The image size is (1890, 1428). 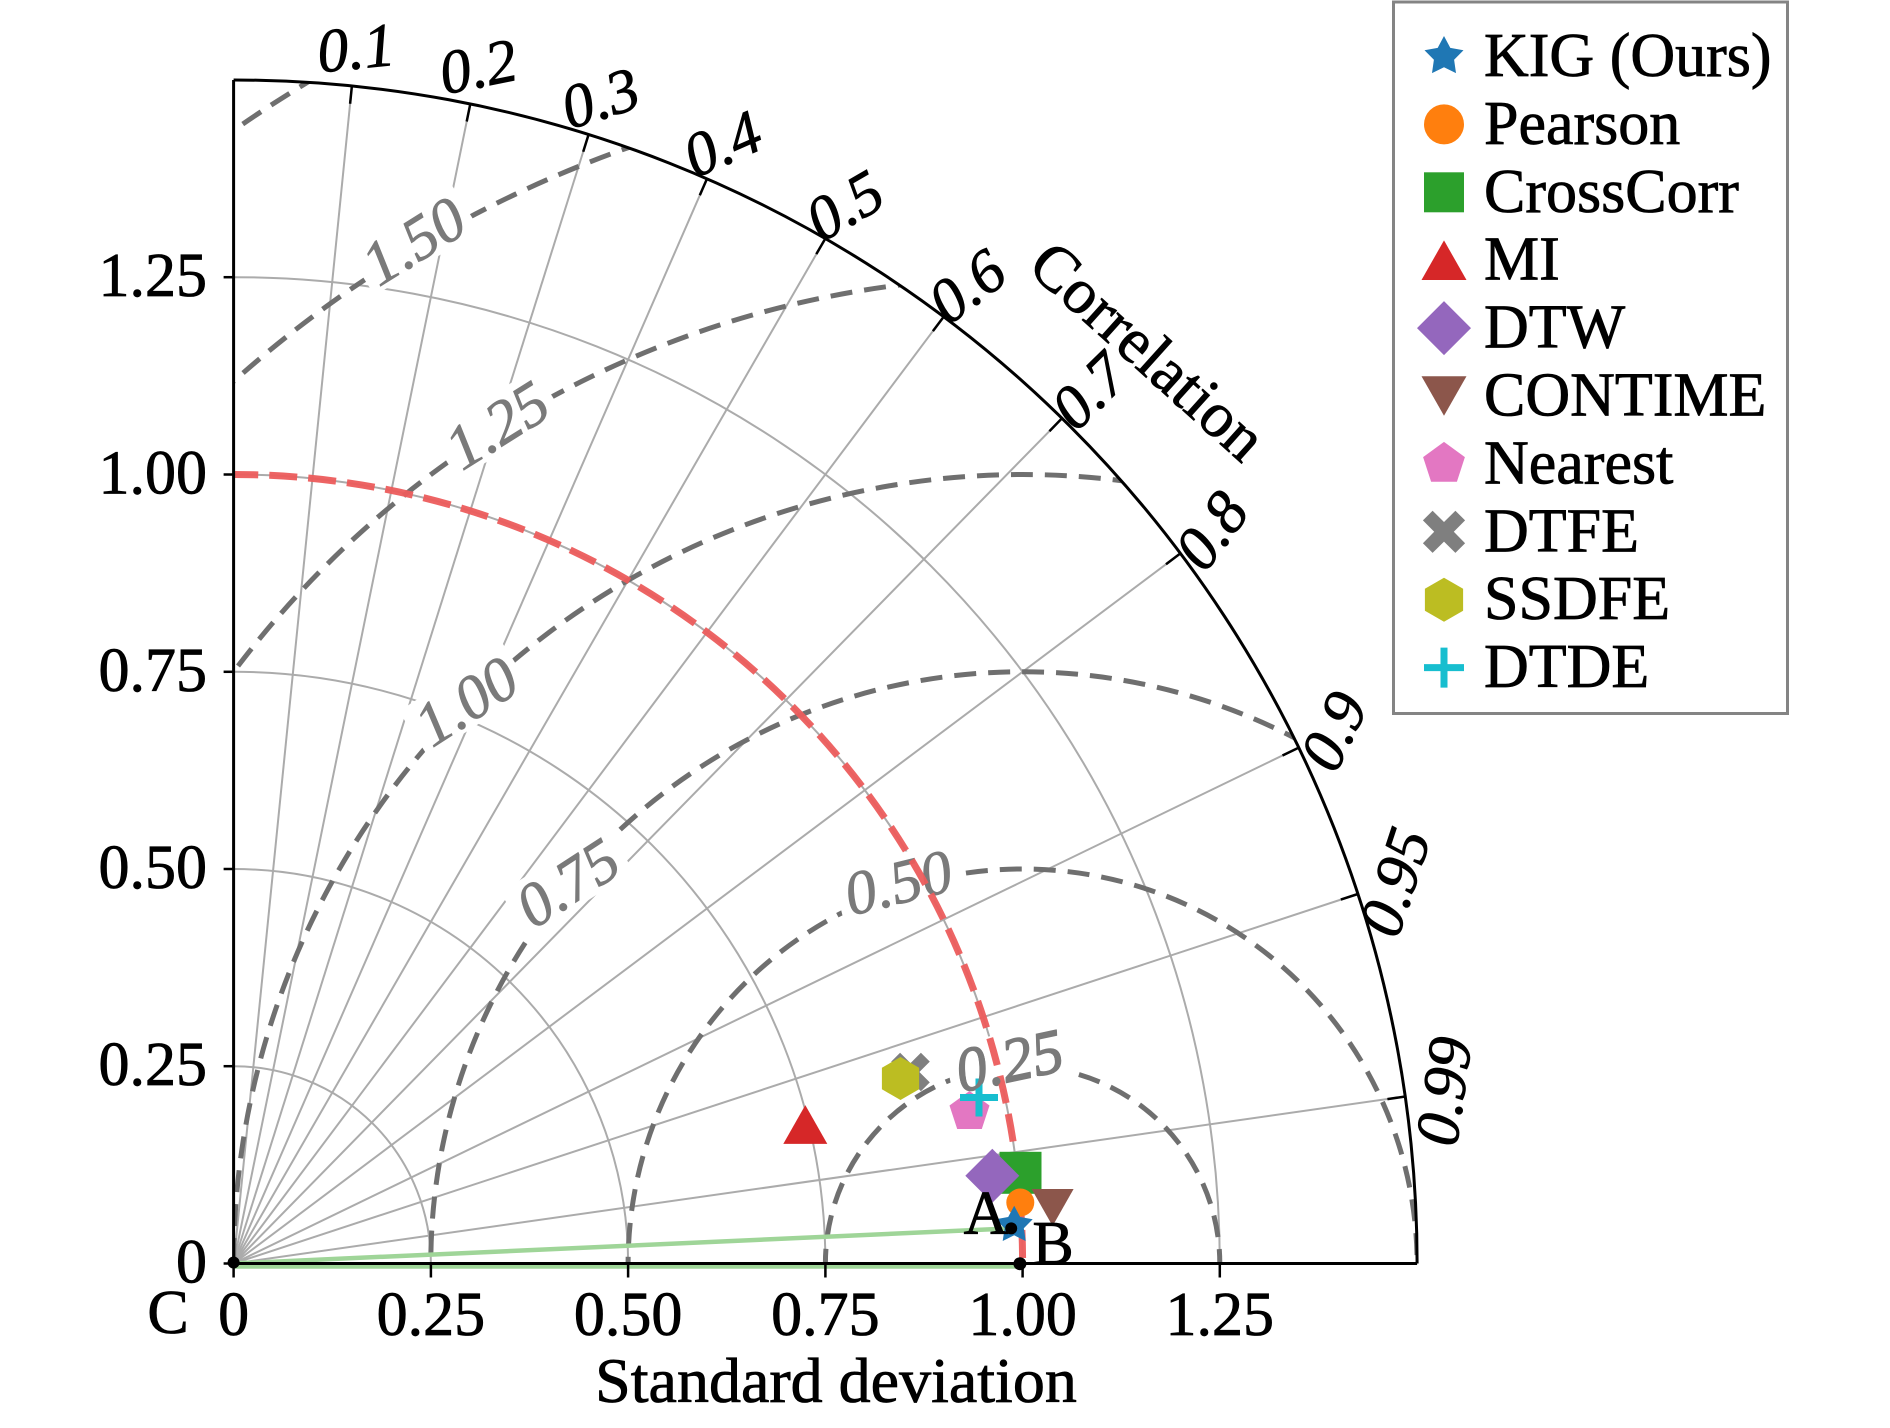 I want to click on svg-text: Nearest, so click(x=1578, y=463).